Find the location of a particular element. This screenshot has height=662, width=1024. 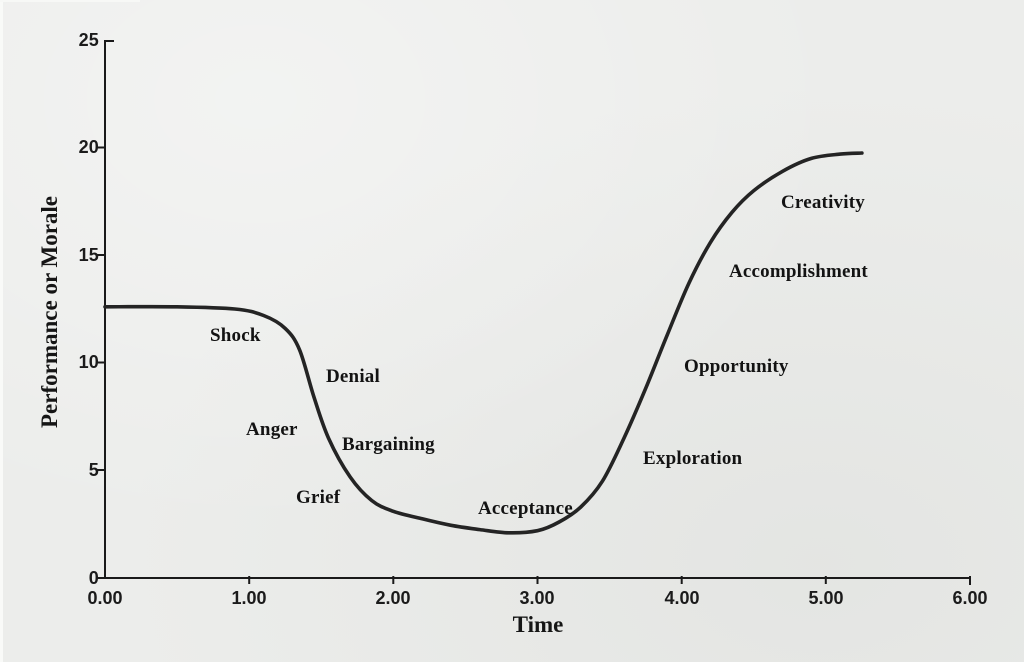

stage-label-anger: Anger is located at coordinates (272, 429).